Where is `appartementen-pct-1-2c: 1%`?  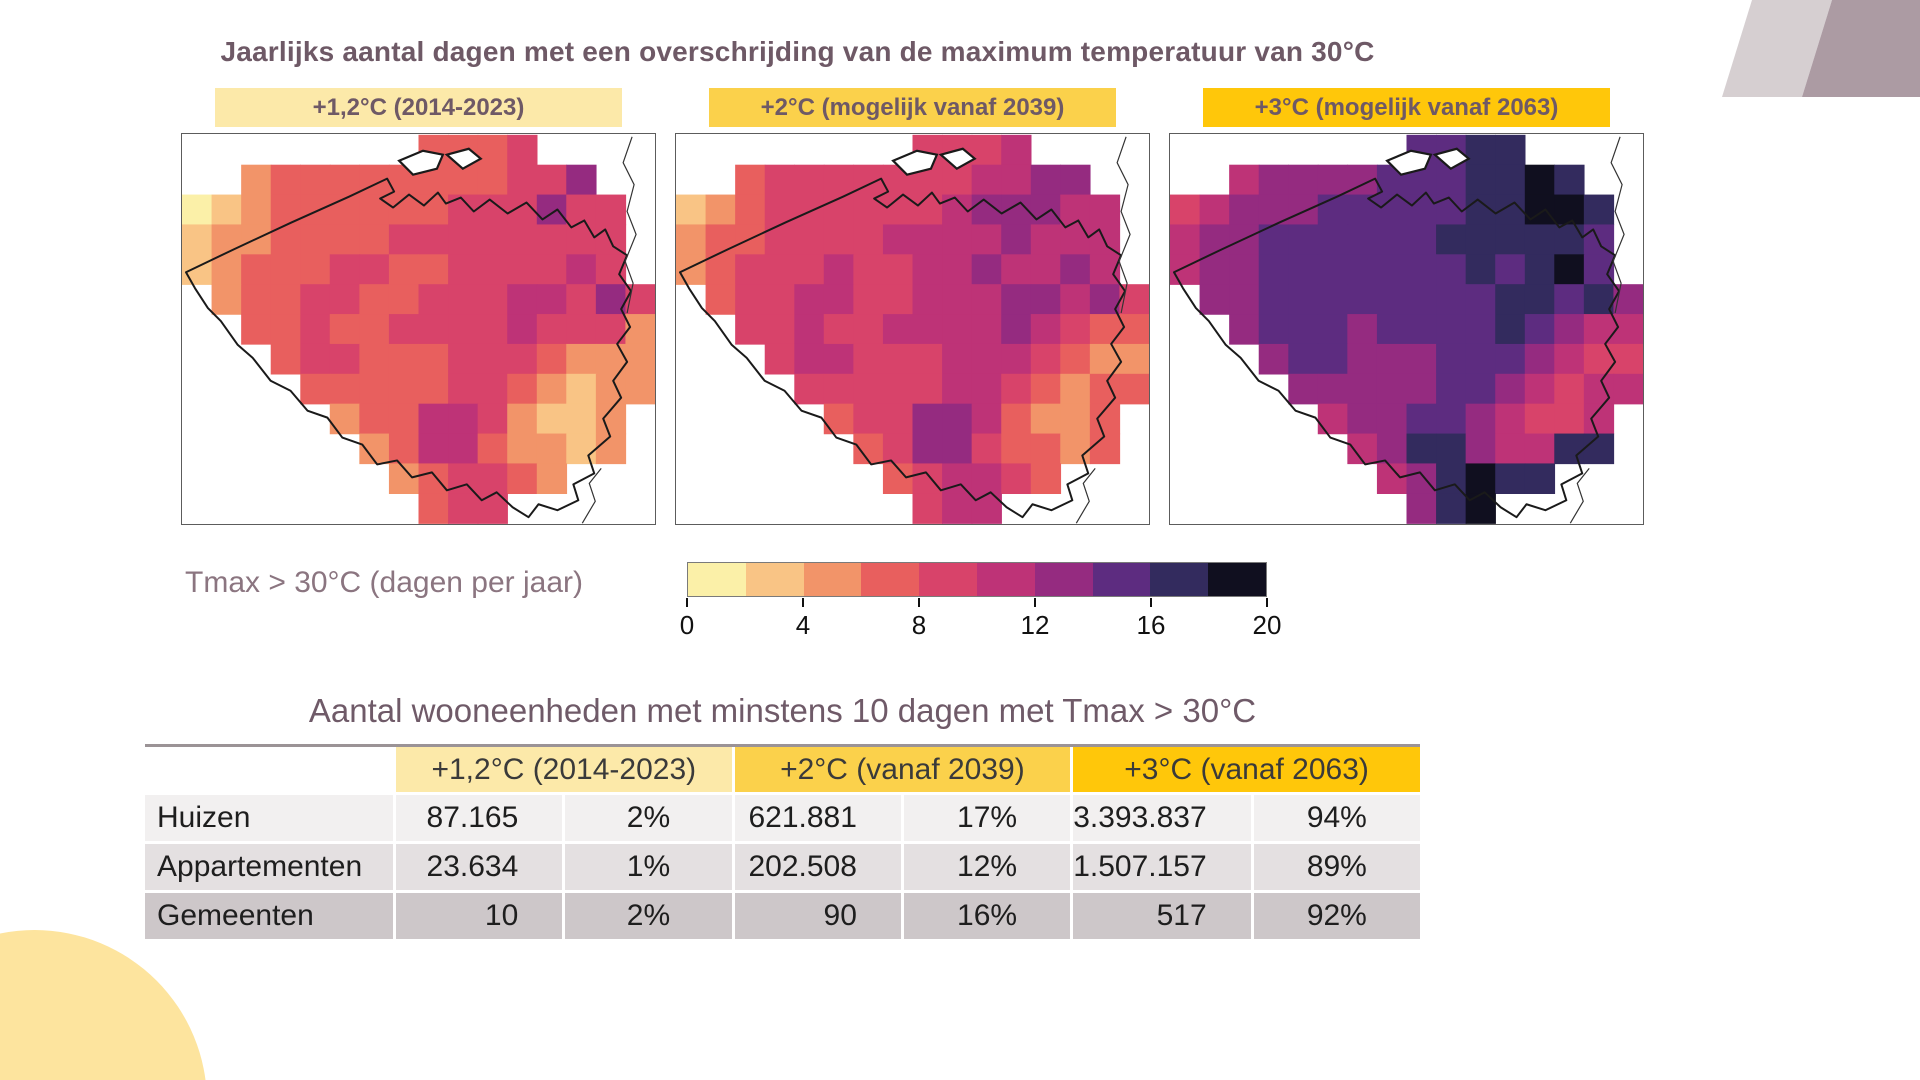 appartementen-pct-1-2c: 1% is located at coordinates (648, 867).